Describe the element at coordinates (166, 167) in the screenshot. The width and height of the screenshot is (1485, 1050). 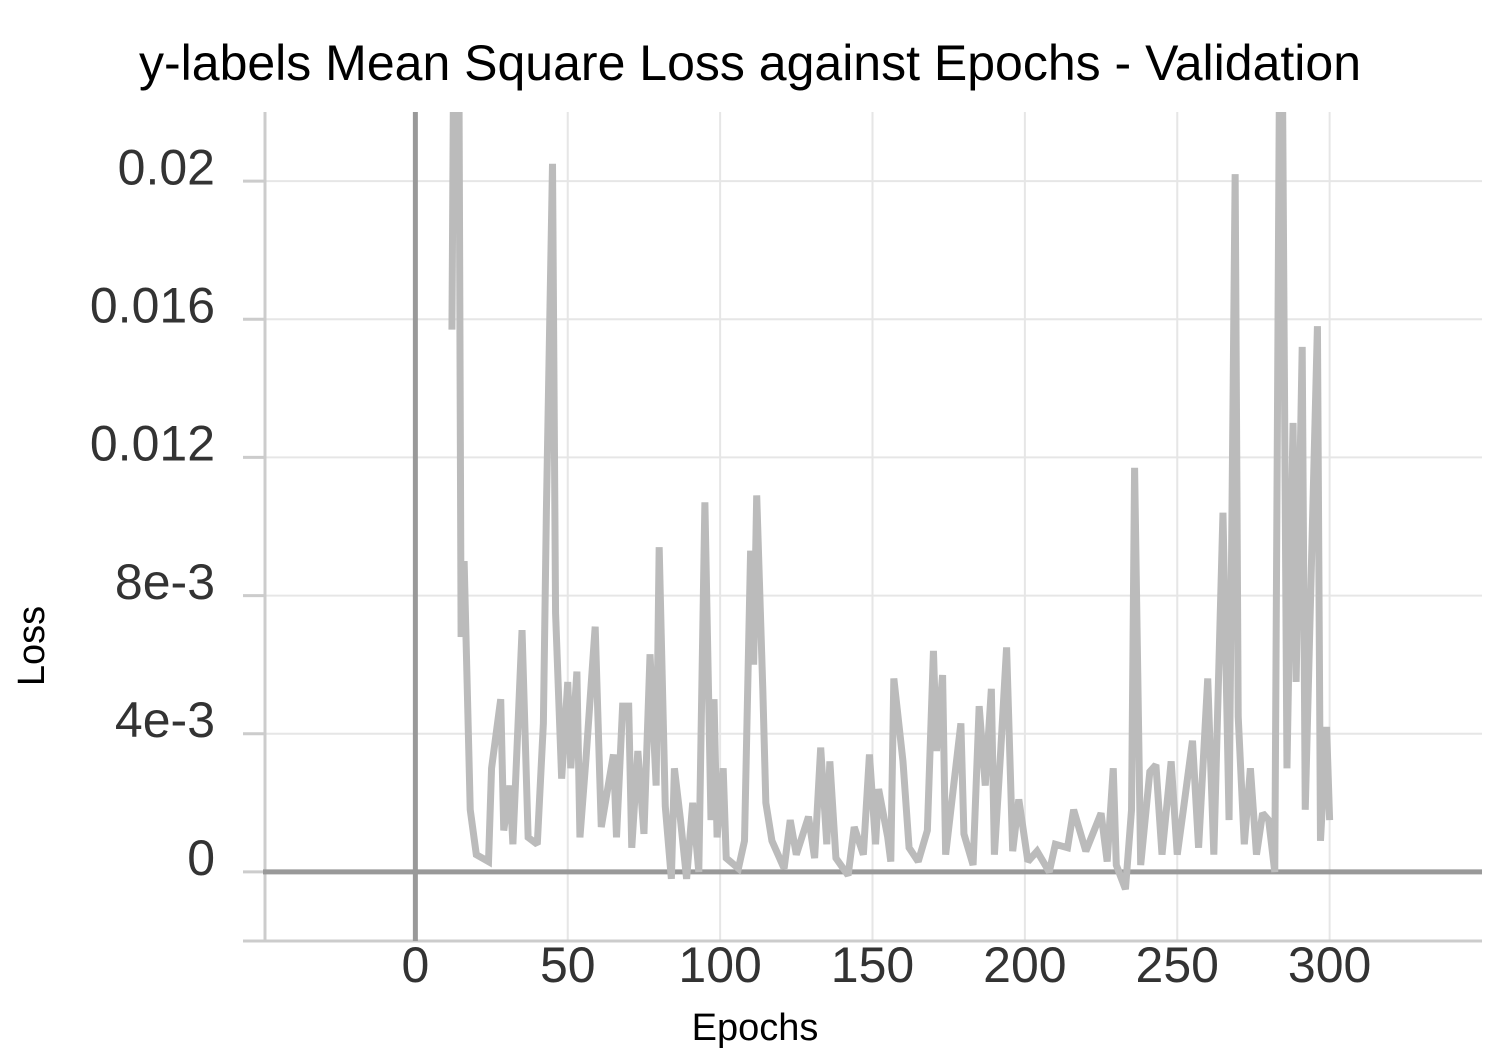
I see `y-tick-label: 0.02` at that location.